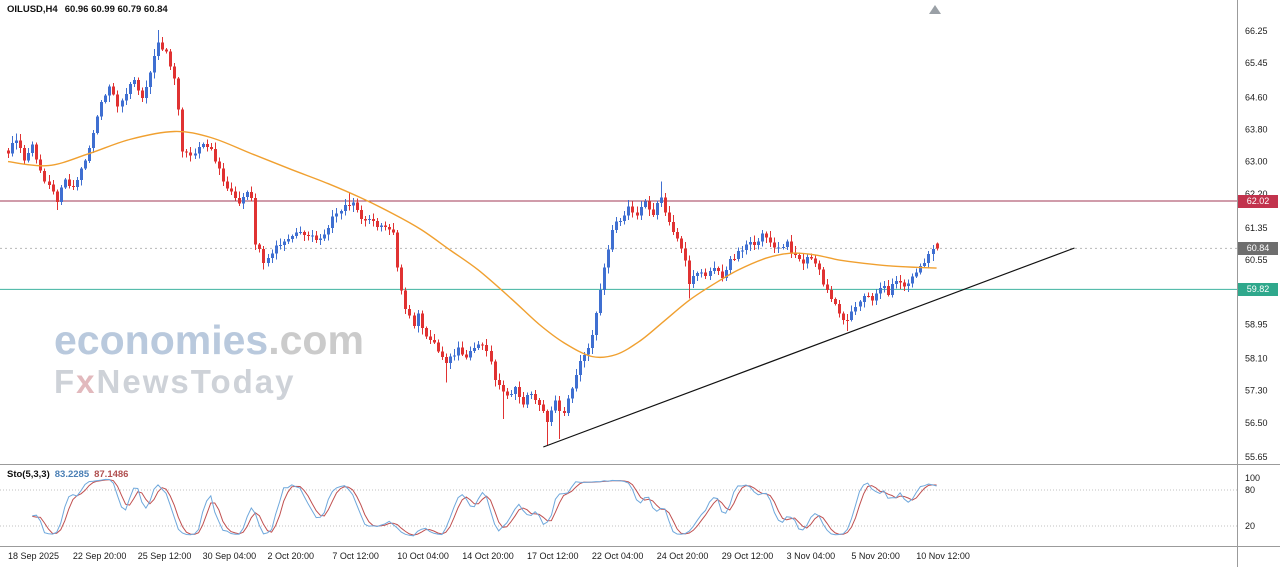 The width and height of the screenshot is (1280, 567). I want to click on svg-text: 80, so click(1250, 490).